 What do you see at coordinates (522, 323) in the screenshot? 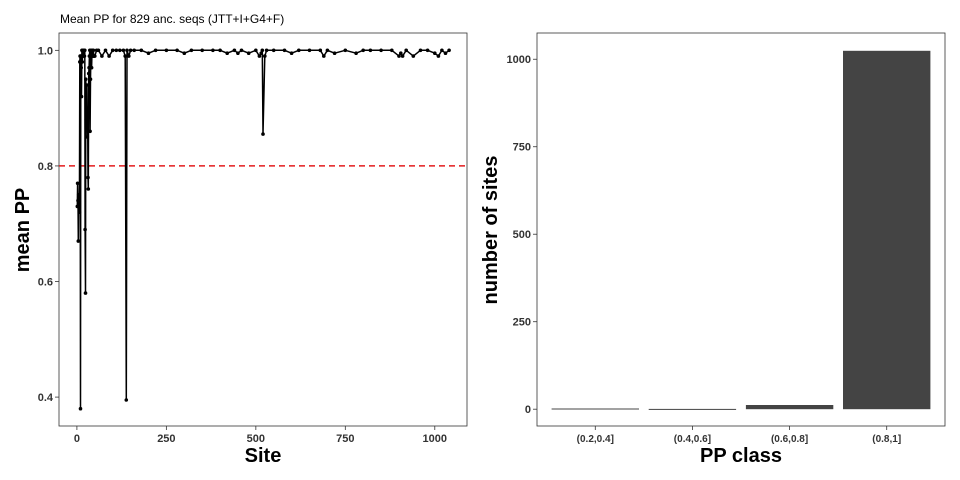
I see `y-tick-label: 250` at bounding box center [522, 323].